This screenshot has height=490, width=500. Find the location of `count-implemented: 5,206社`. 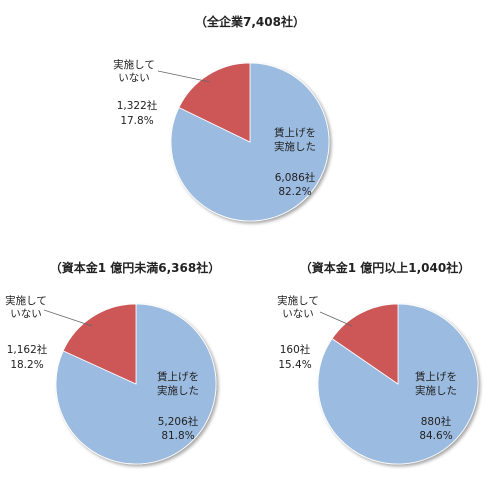

count-implemented: 5,206社 is located at coordinates (178, 421).